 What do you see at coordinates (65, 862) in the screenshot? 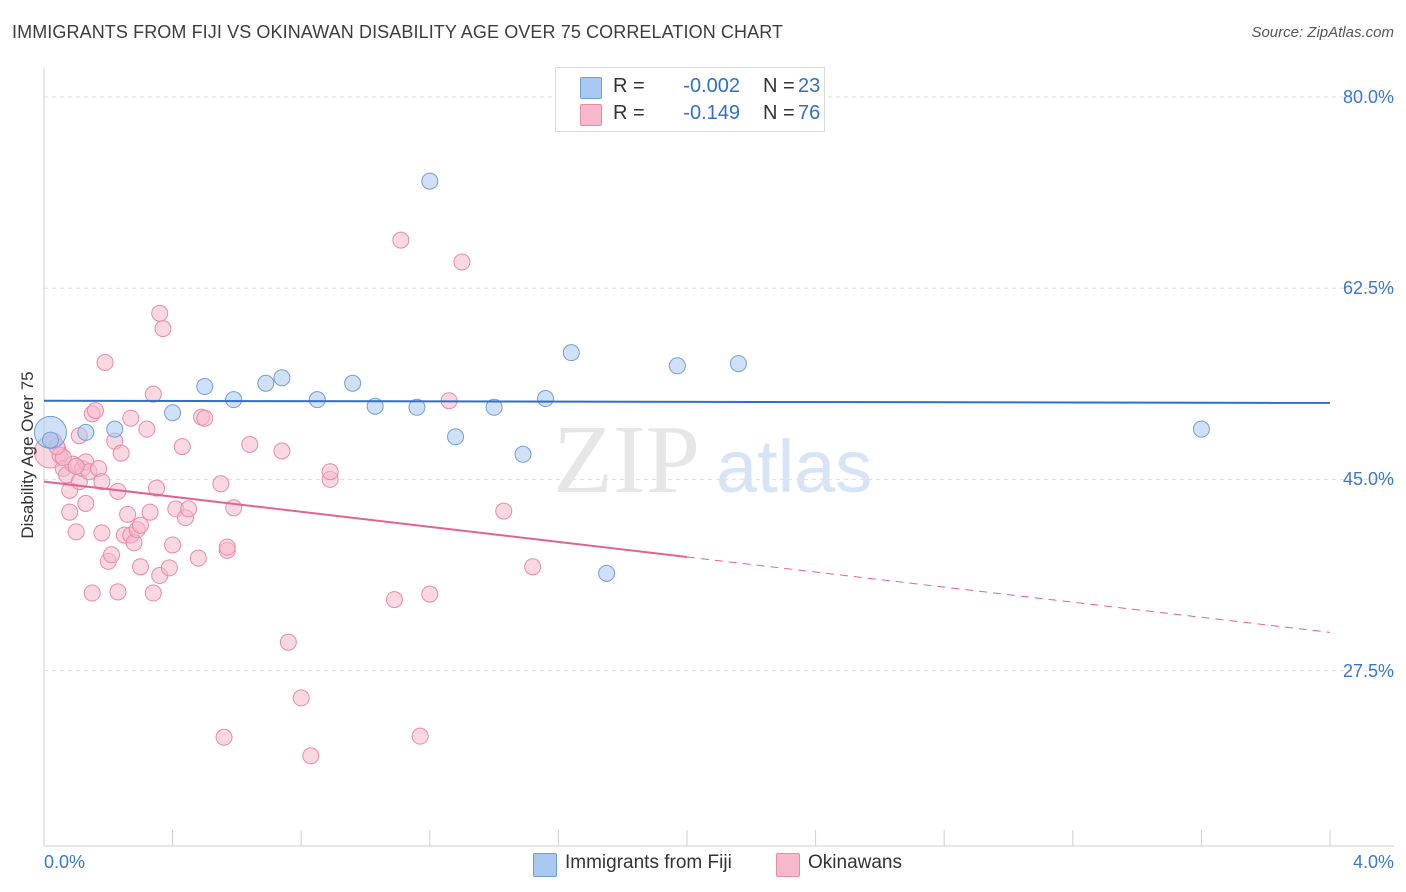
I see `x-tick-label: 0.0%` at bounding box center [65, 862].